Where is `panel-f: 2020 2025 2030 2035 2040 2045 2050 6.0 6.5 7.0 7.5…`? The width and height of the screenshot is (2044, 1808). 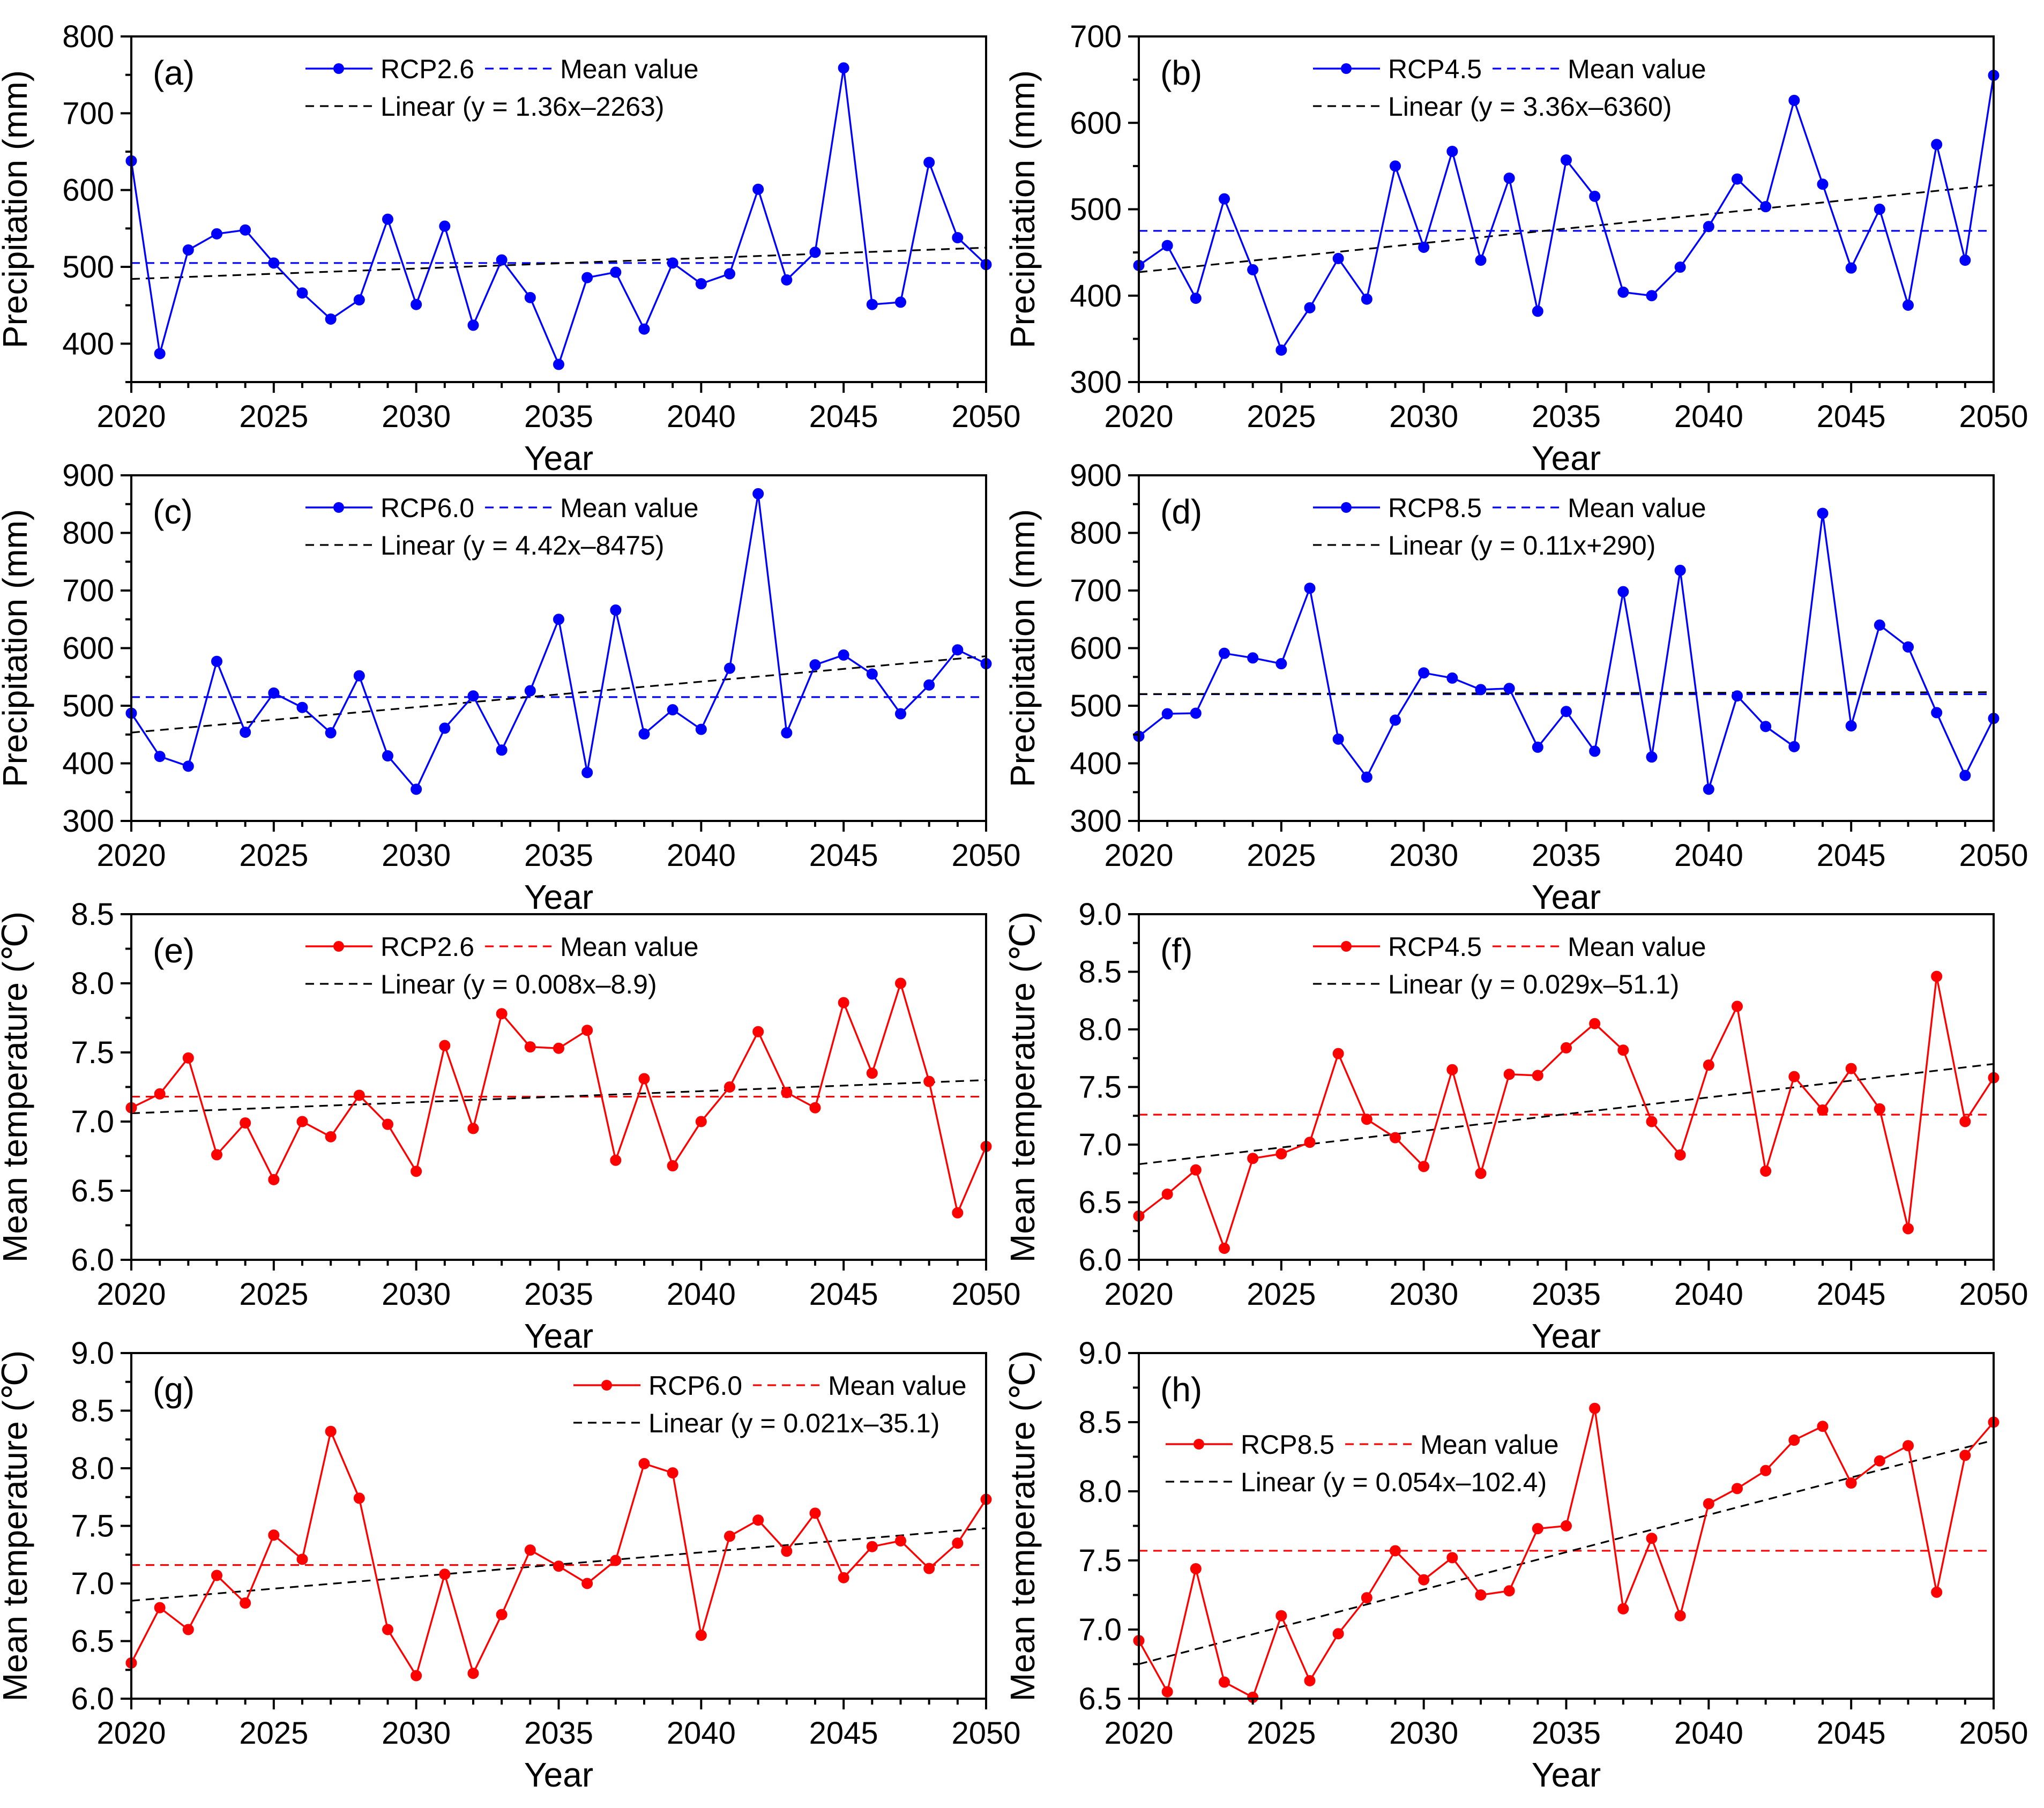
panel-f: 2020 2025 2030 2035 2040 2045 2050 6.0 6.5 7.0 7.5… is located at coordinates (1515, 1126).